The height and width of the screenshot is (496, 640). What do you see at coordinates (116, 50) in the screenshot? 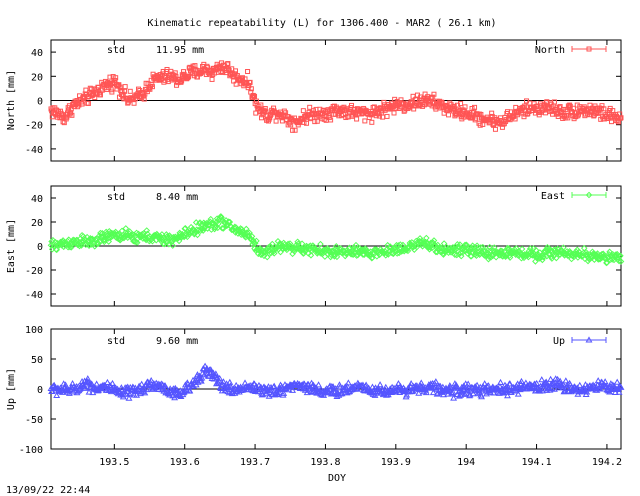
I see `north-std-label: std` at bounding box center [116, 50].